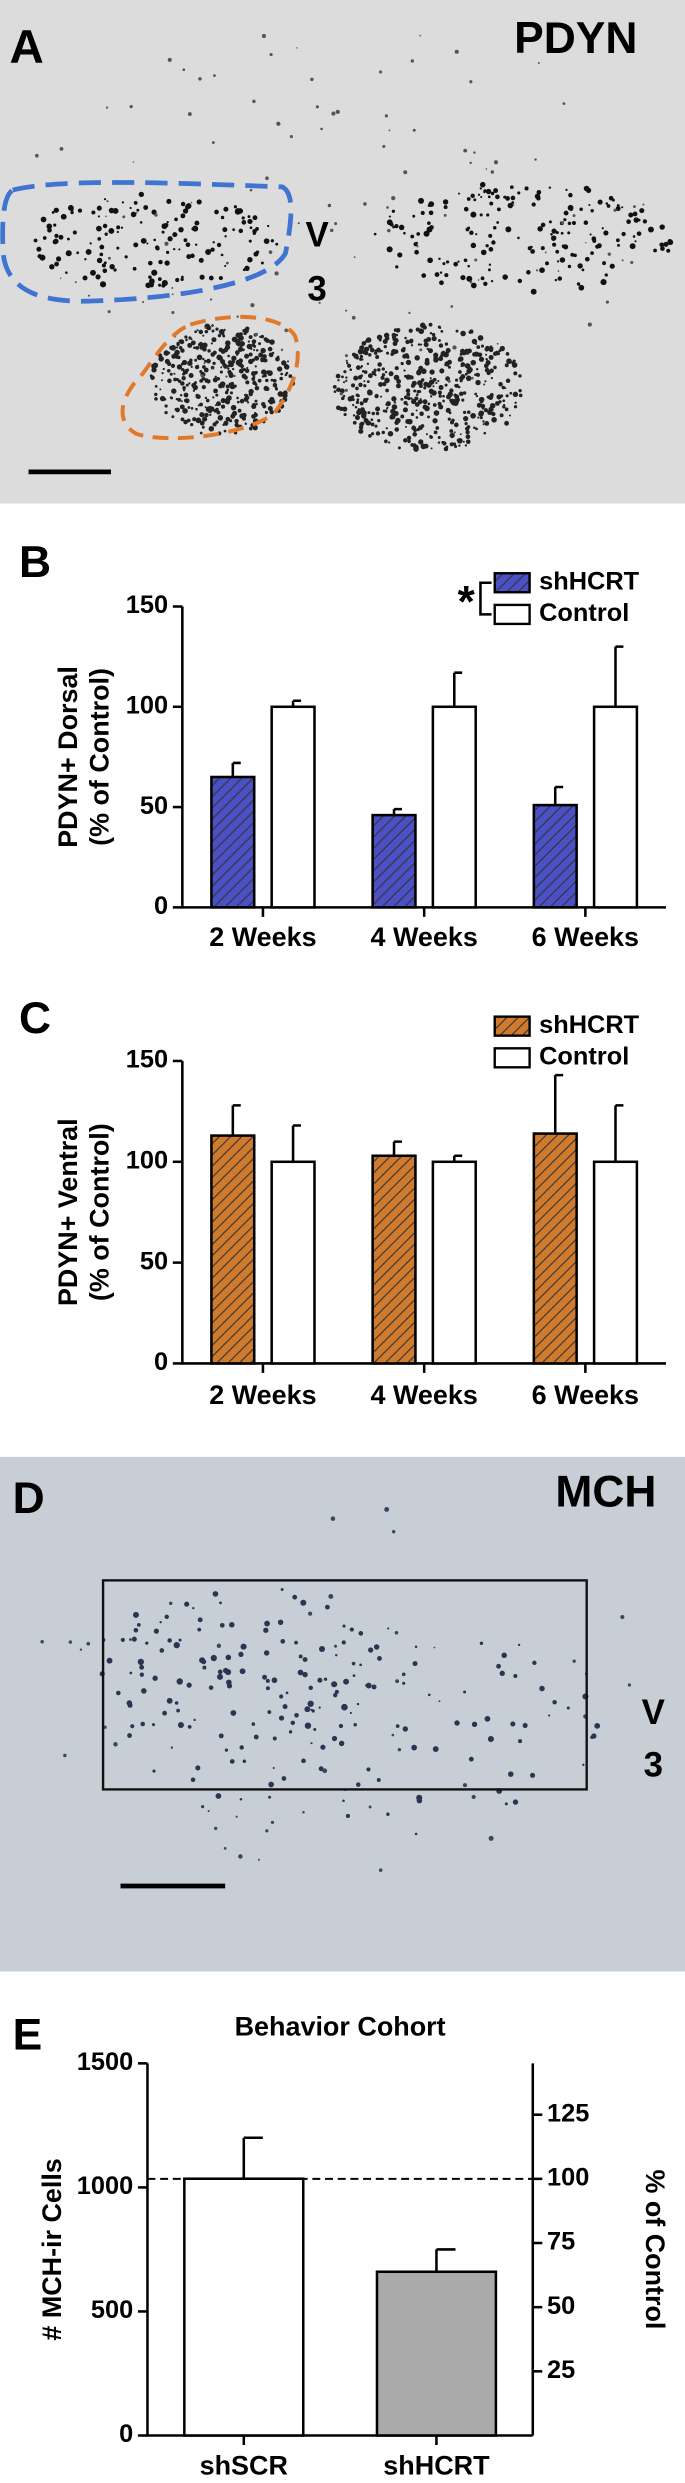 This screenshot has height=2483, width=685. What do you see at coordinates (28, 2035) in the screenshot?
I see `panel-label: E` at bounding box center [28, 2035].